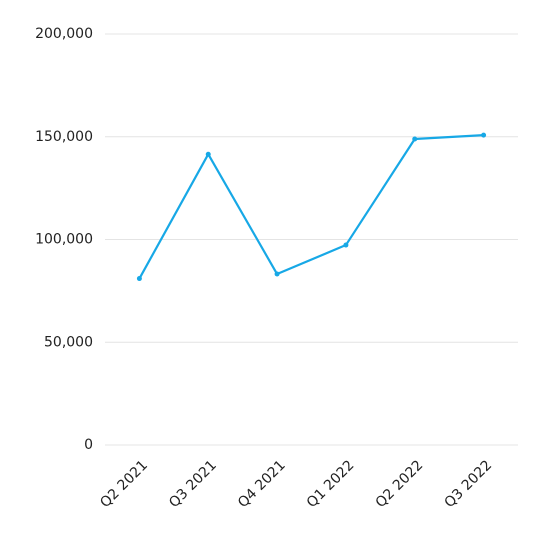 This screenshot has height=536, width=541. Describe the element at coordinates (64, 34) in the screenshot. I see `y-tick-label: 200,000` at that location.